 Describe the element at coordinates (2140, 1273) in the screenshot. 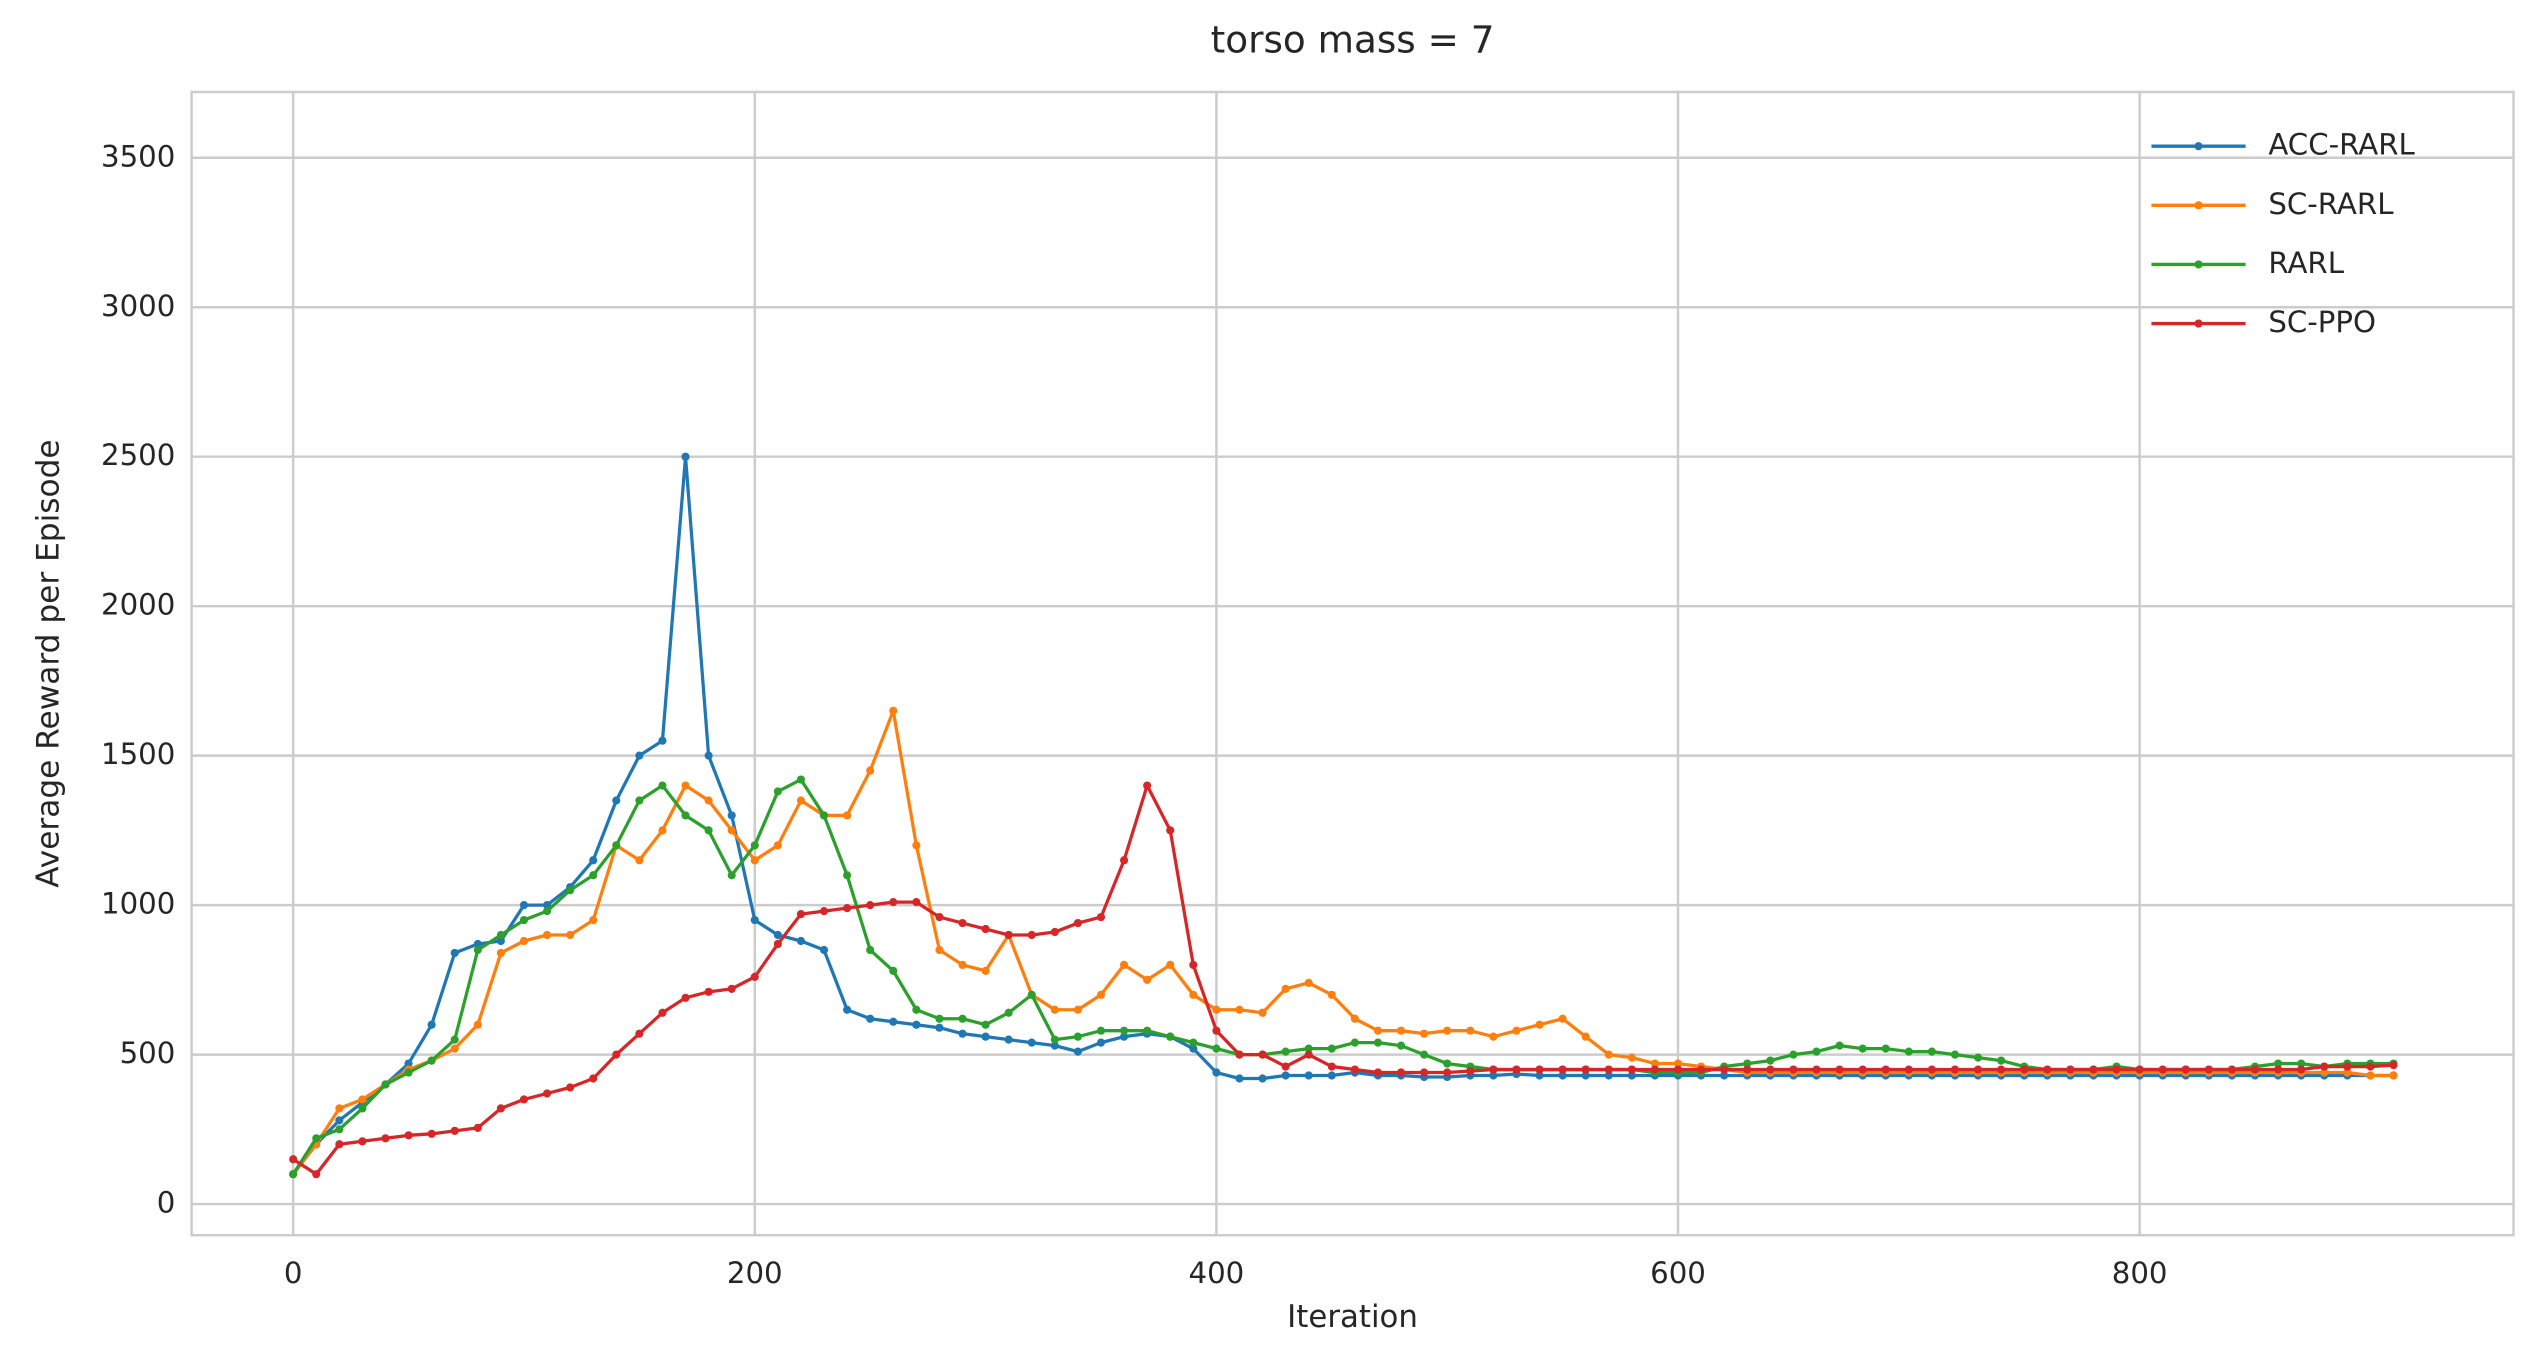

I see `x-tick-label: 800` at that location.